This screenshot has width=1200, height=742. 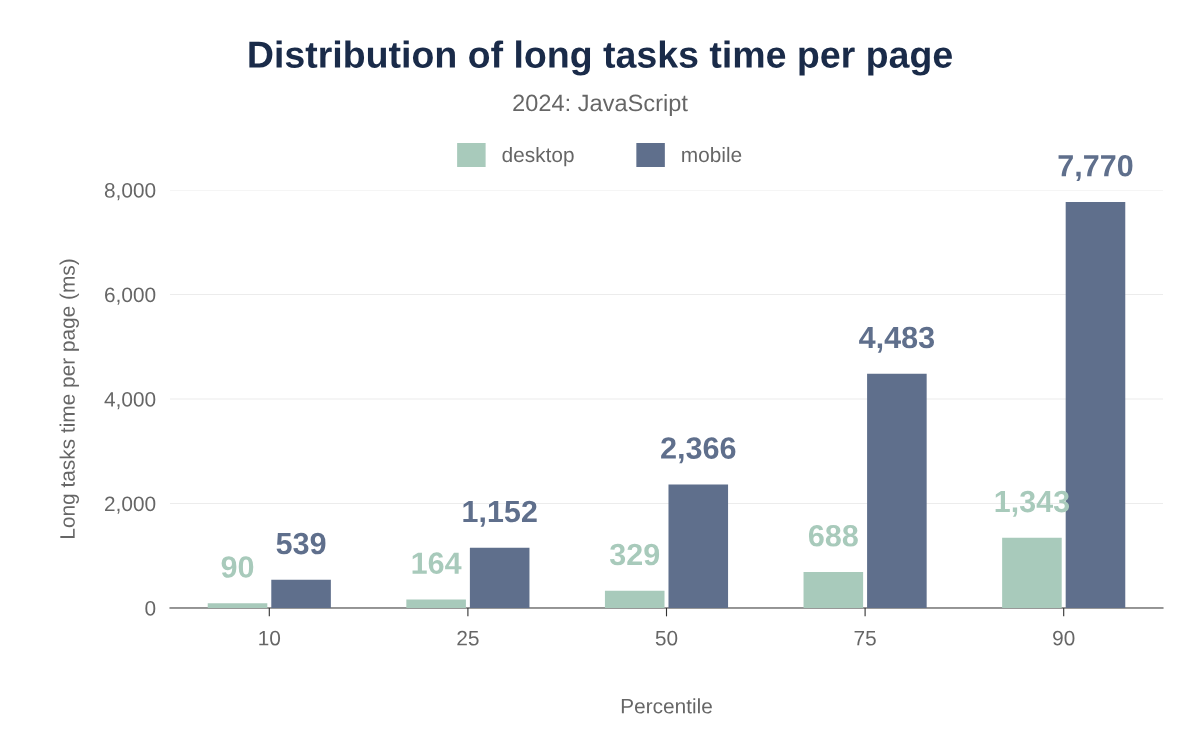 I want to click on y-tick-label: 6,000, so click(x=130, y=296).